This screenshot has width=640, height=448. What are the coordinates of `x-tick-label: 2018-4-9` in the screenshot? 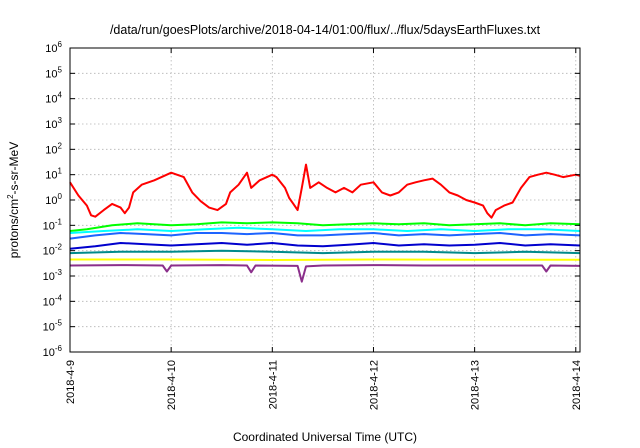 It's located at (71, 382).